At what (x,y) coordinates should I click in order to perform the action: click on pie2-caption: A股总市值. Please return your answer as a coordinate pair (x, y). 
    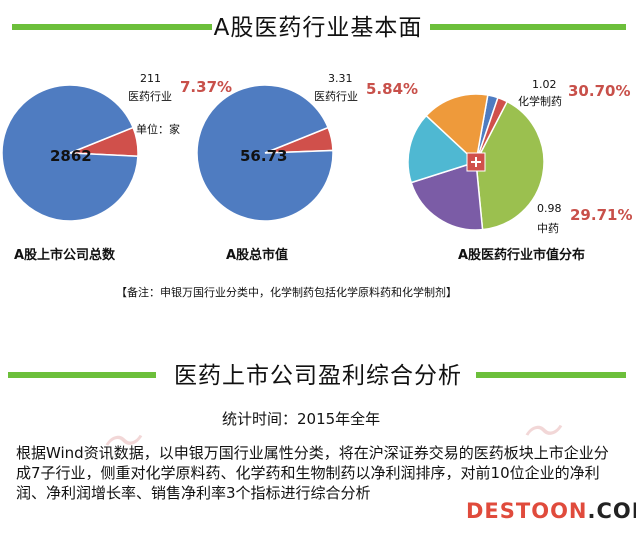
    Looking at the image, I should click on (257, 255).